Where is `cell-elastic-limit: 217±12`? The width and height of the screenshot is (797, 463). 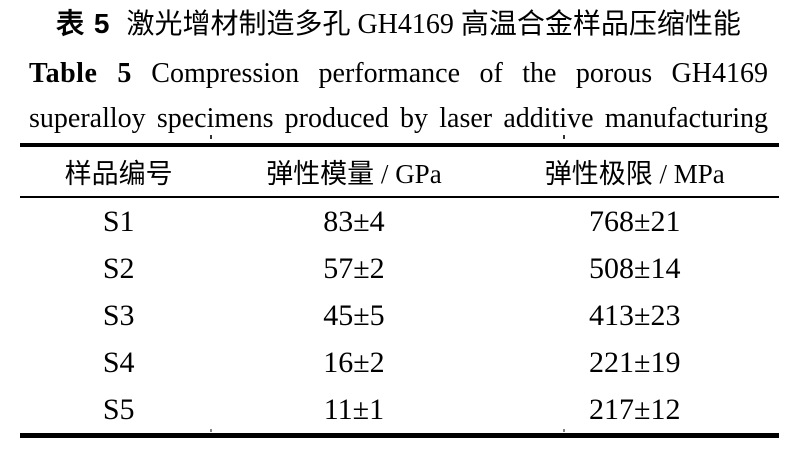
cell-elastic-limit: 217±12 is located at coordinates (635, 409).